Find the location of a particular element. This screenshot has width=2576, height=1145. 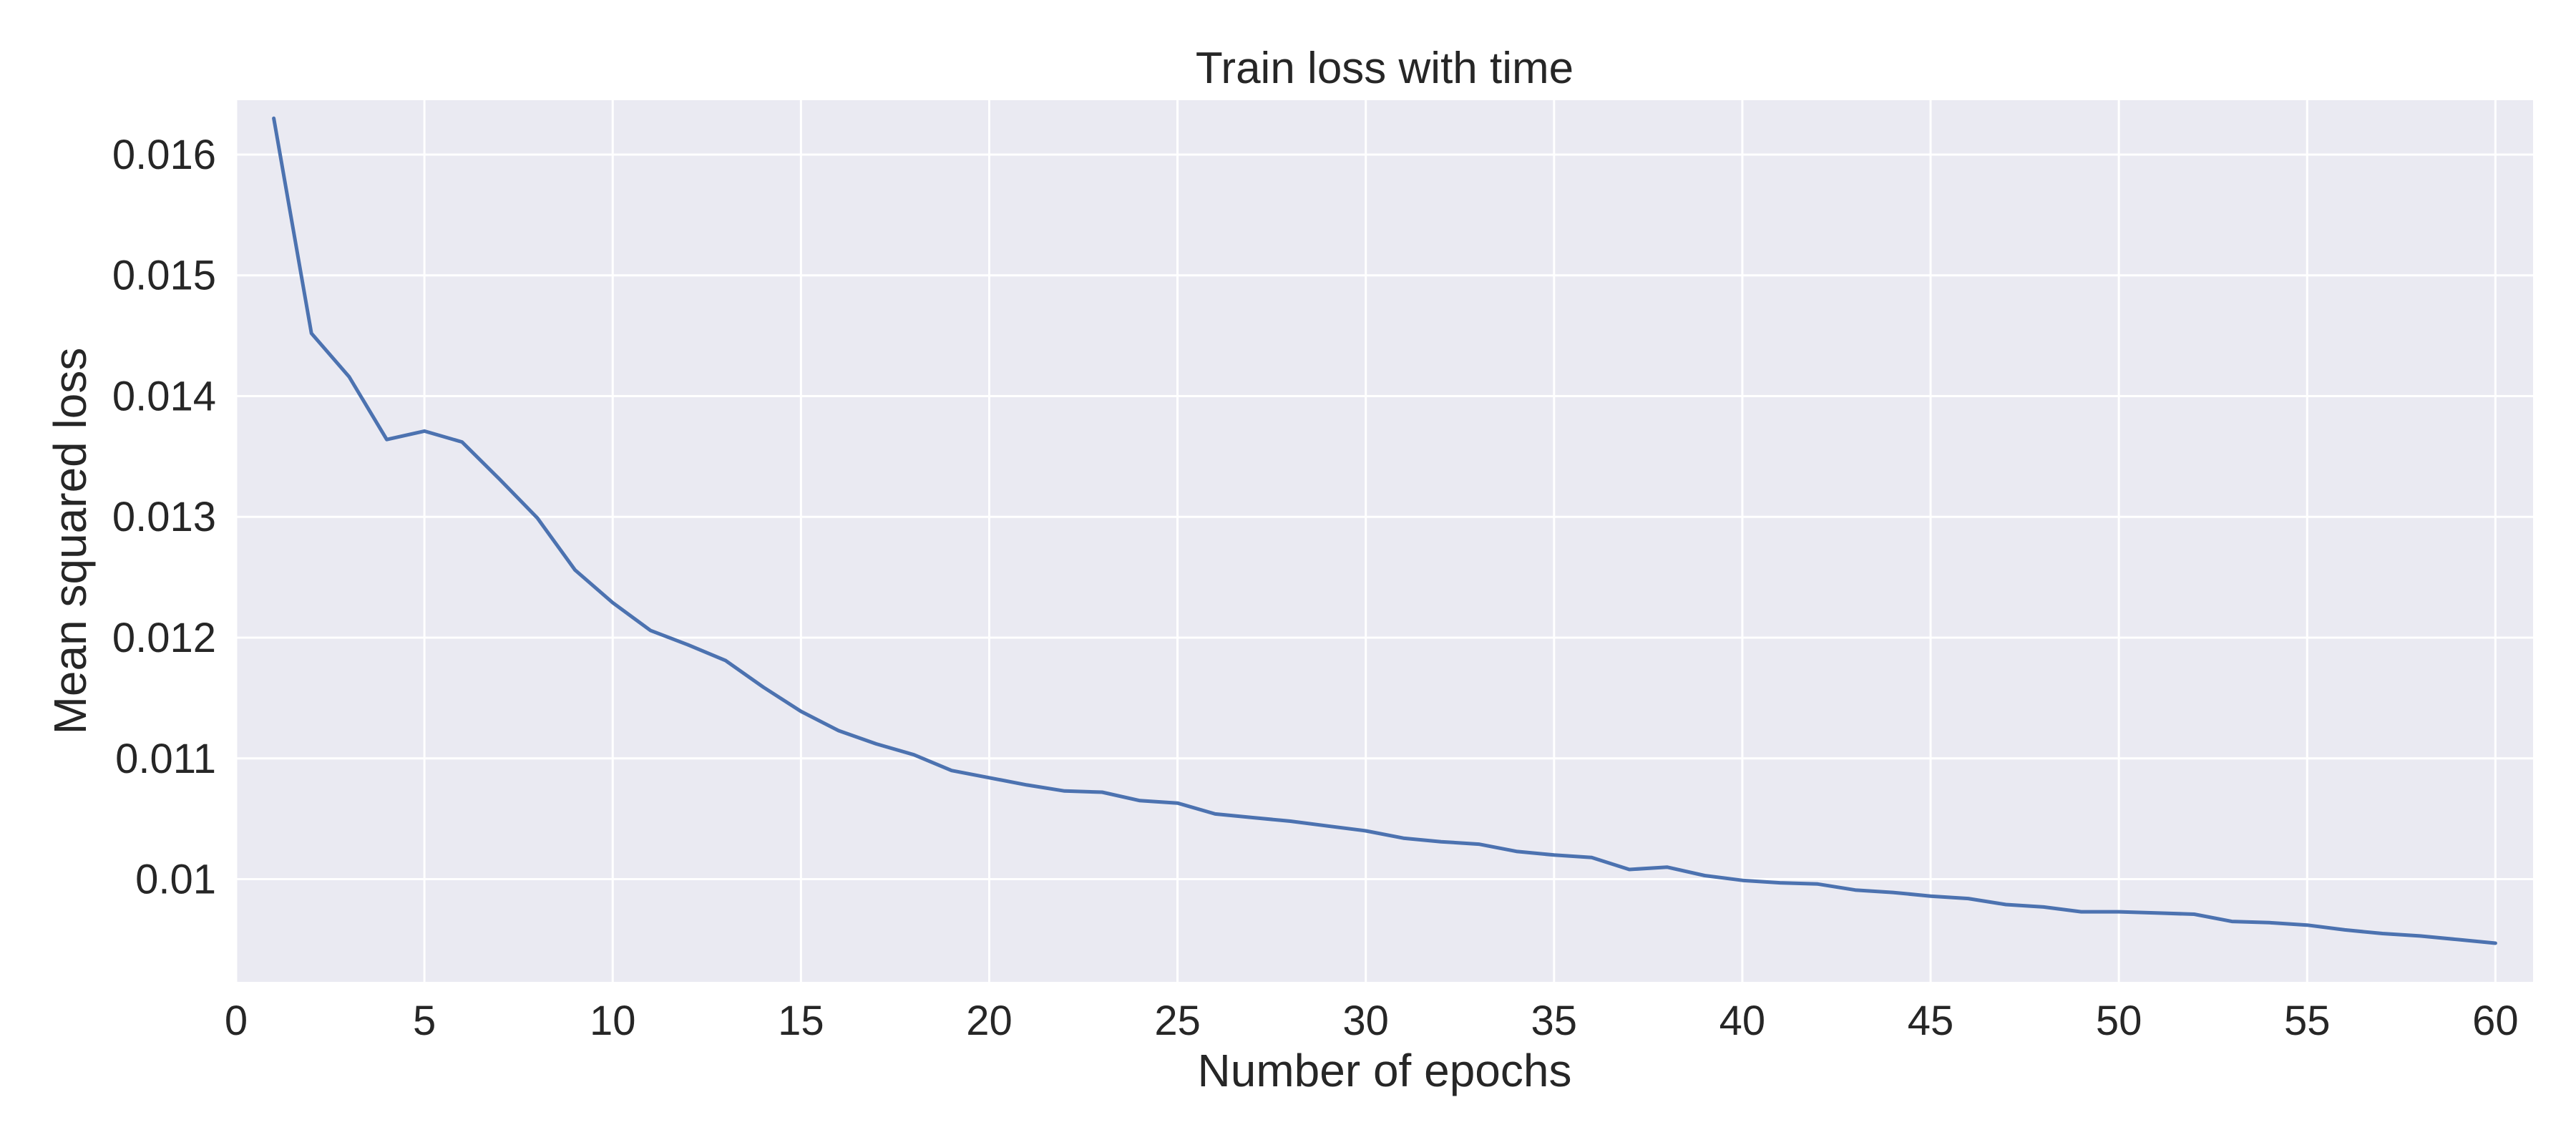

x-axis-label: Number of epochs is located at coordinates (1385, 1070).